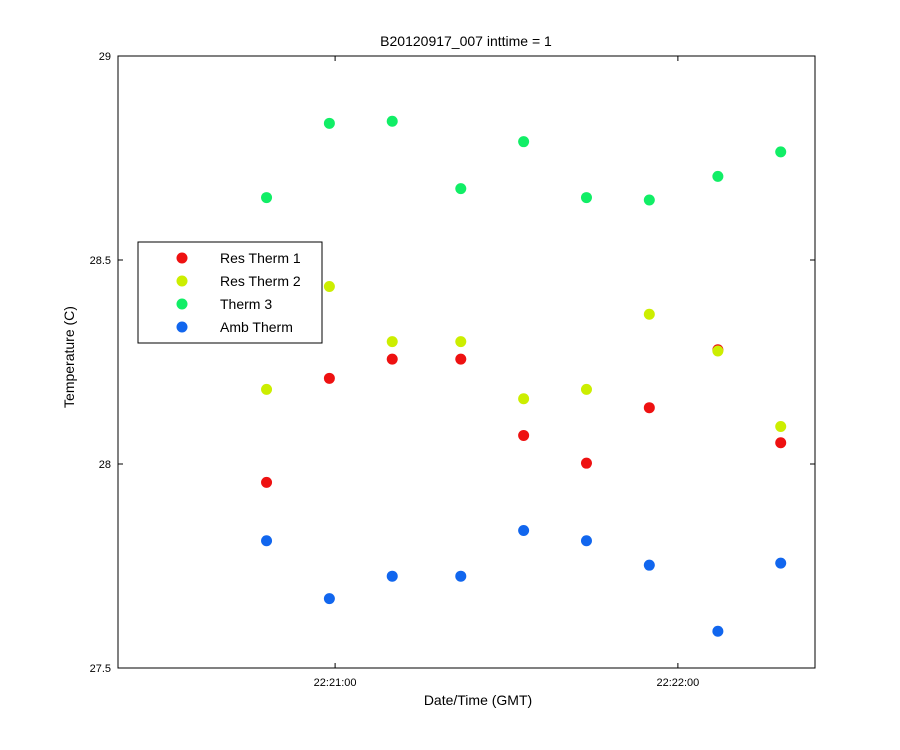 The height and width of the screenshot is (750, 900). Describe the element at coordinates (100, 669) in the screenshot. I see `y-tick-label: 27.5` at that location.